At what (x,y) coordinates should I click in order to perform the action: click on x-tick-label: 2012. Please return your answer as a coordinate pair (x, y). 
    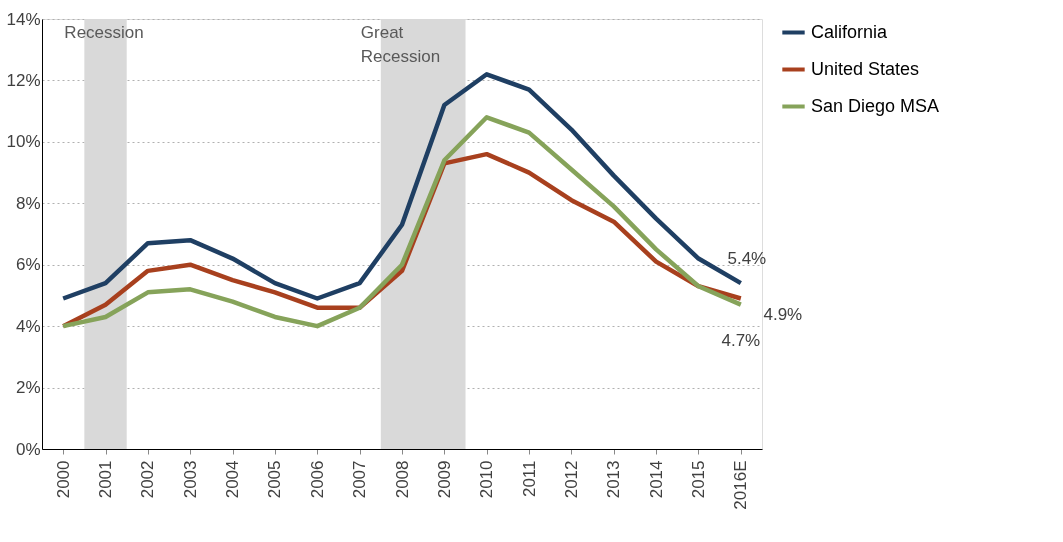
    Looking at the image, I should click on (571, 479).